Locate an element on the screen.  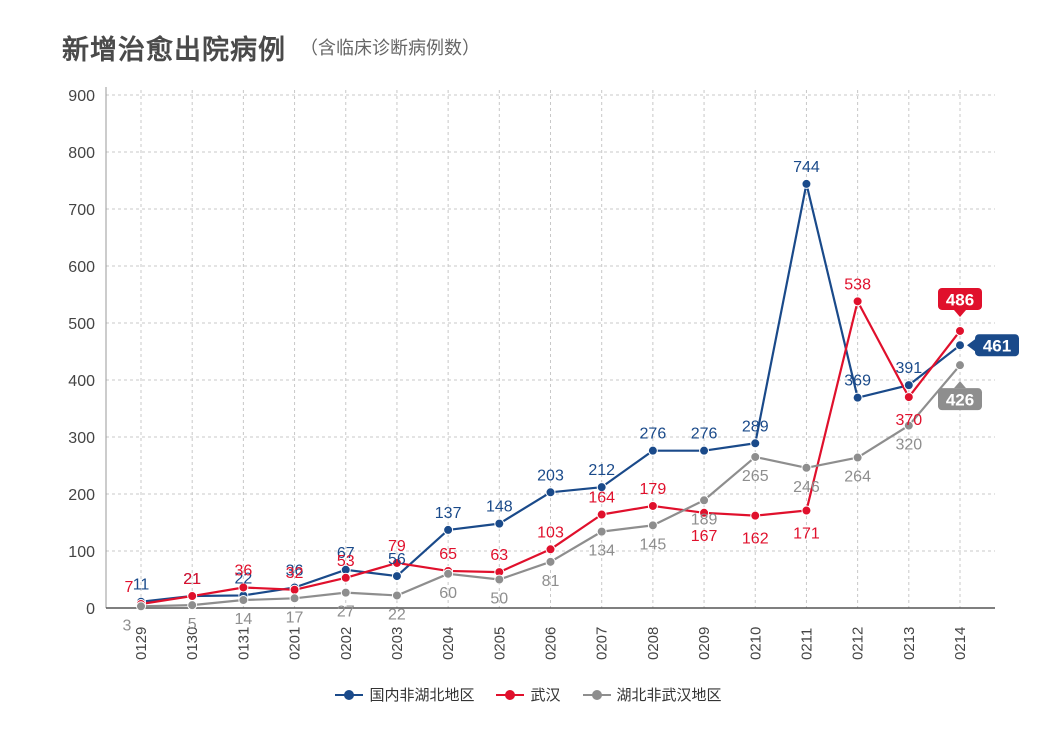
x-tick-label: 0207 is located at coordinates (602, 643).